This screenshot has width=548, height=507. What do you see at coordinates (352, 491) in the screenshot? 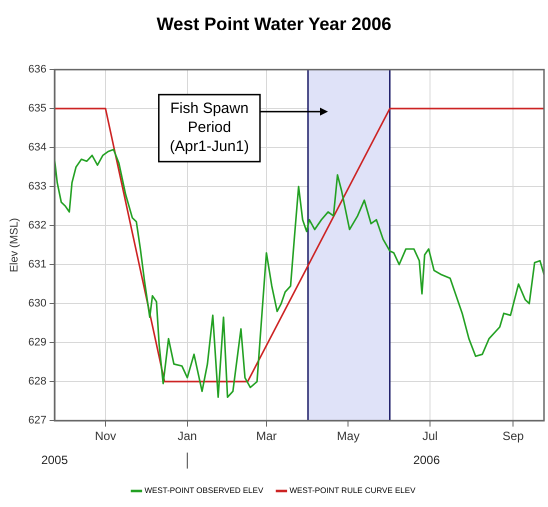
I see `legend-label: WEST-POINT RULE CURVE ELEV` at bounding box center [352, 491].